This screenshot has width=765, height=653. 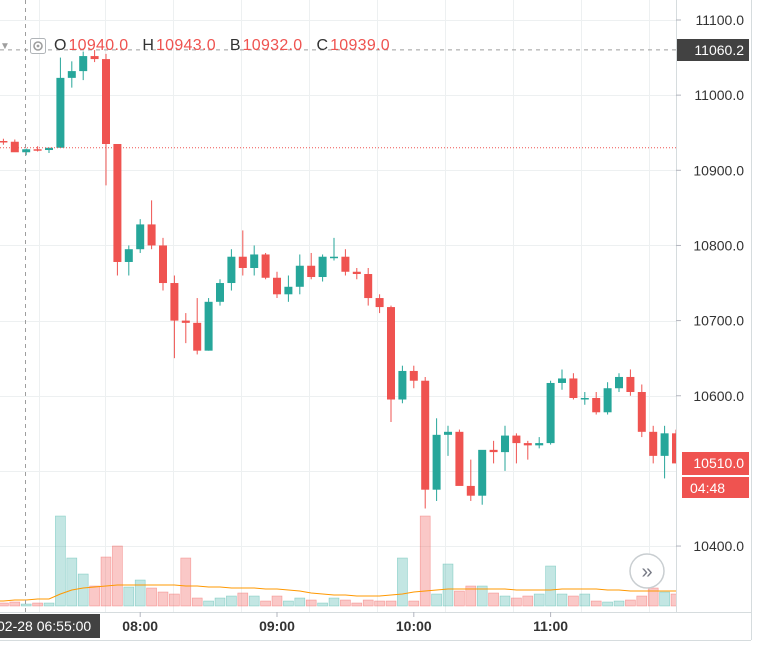 What do you see at coordinates (713, 304) in the screenshot?
I see `price-axis-bg` at bounding box center [713, 304].